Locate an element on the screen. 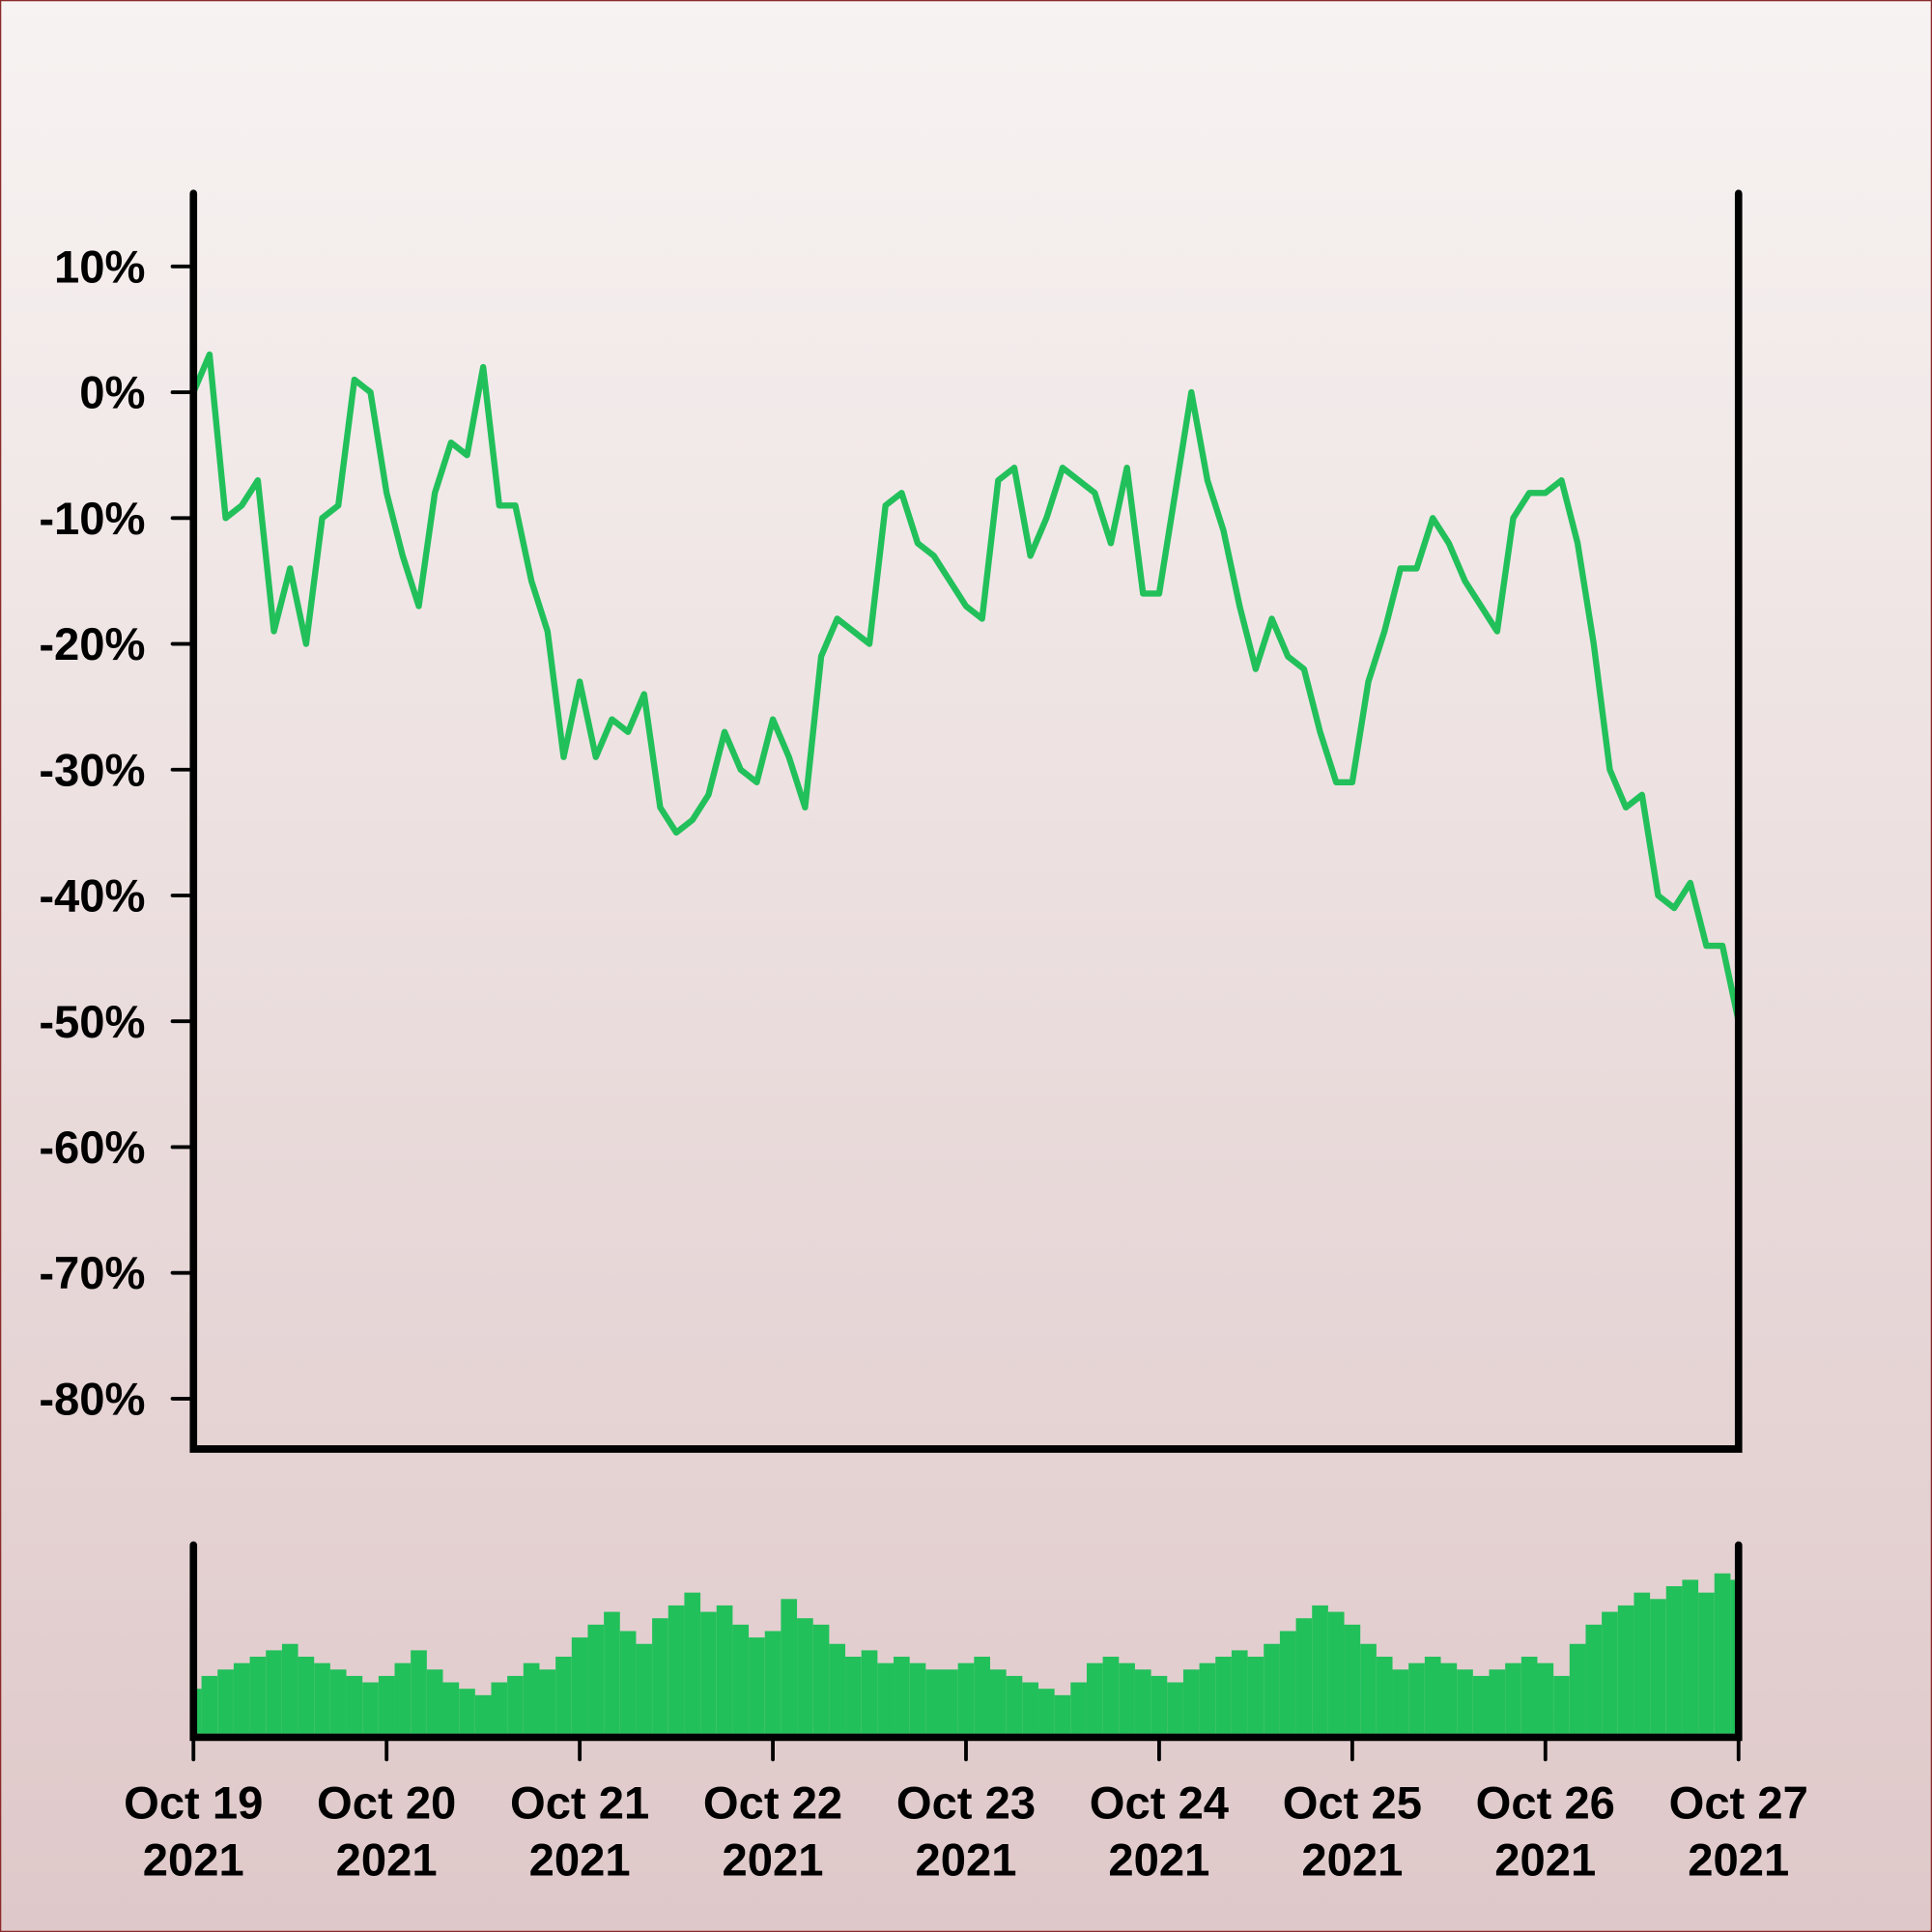 This screenshot has width=1932, height=1932. x-tick-label: Oct 22 is located at coordinates (772, 1804).